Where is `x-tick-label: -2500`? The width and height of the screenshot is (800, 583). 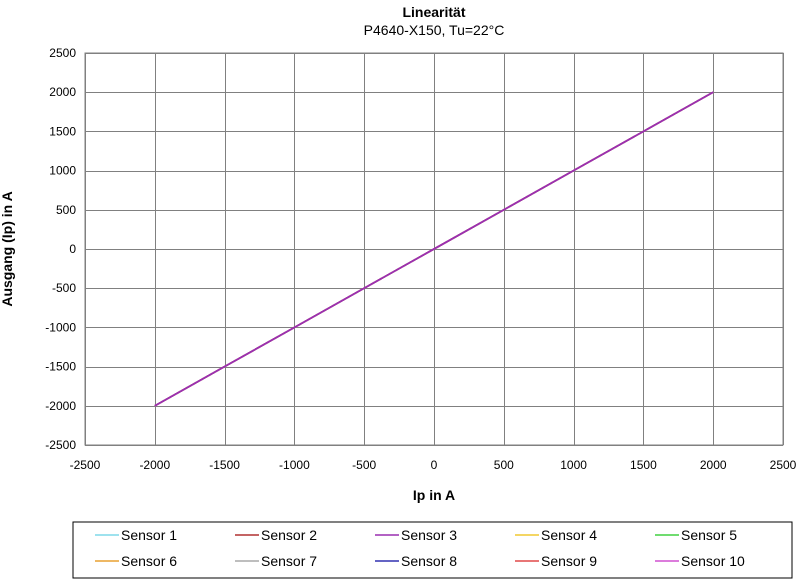 x-tick-label: -2500 is located at coordinates (85, 465).